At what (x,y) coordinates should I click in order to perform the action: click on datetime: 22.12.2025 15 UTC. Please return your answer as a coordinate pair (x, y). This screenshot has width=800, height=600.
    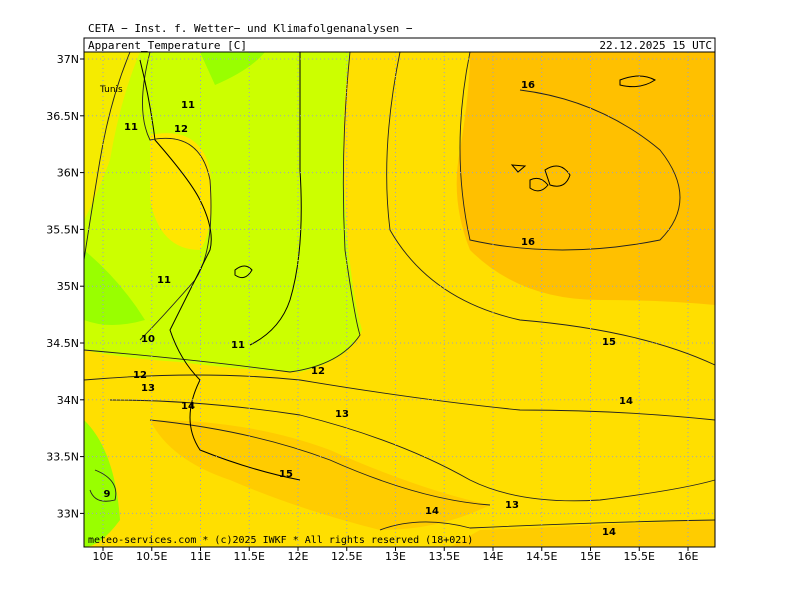
    Looking at the image, I should click on (655, 45).